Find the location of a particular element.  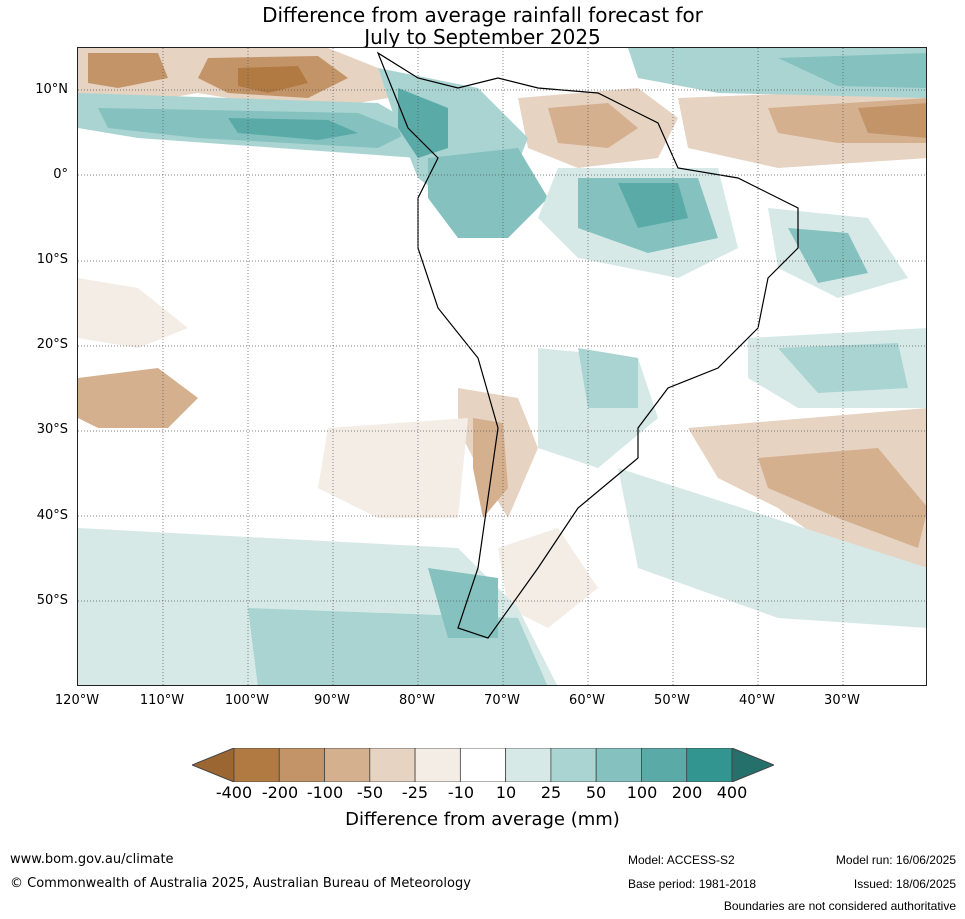

colorbar-tick: 10 is located at coordinates (506, 792).